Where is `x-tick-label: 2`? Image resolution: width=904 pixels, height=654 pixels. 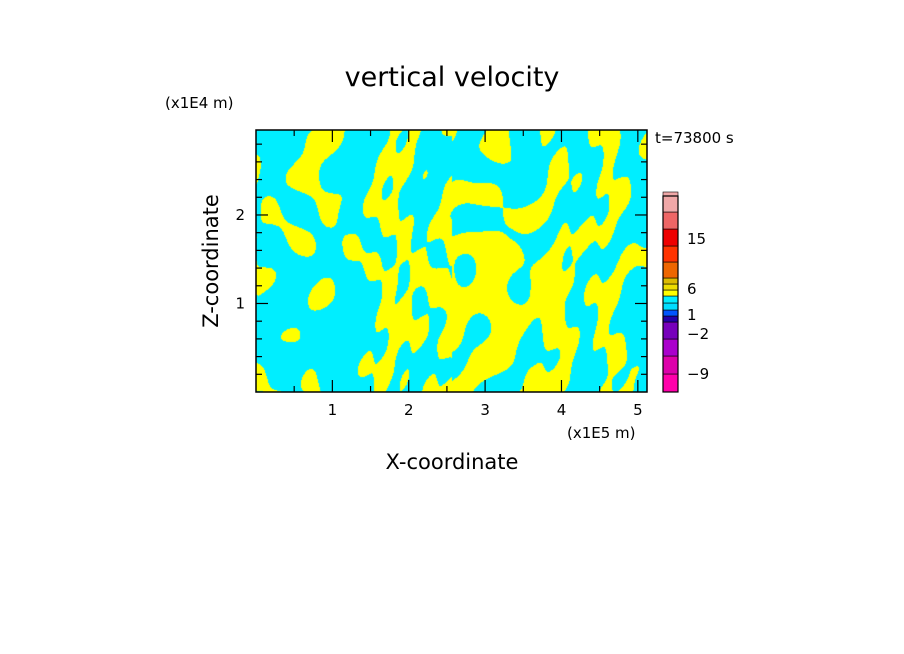
x-tick-label: 2 is located at coordinates (409, 410).